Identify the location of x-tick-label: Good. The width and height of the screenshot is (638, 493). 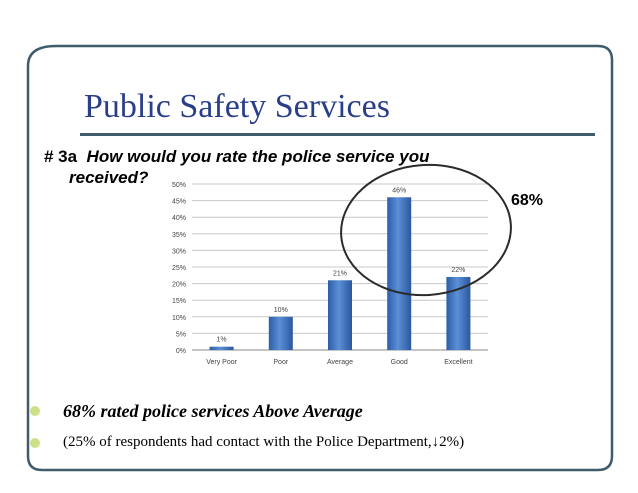
(399, 362).